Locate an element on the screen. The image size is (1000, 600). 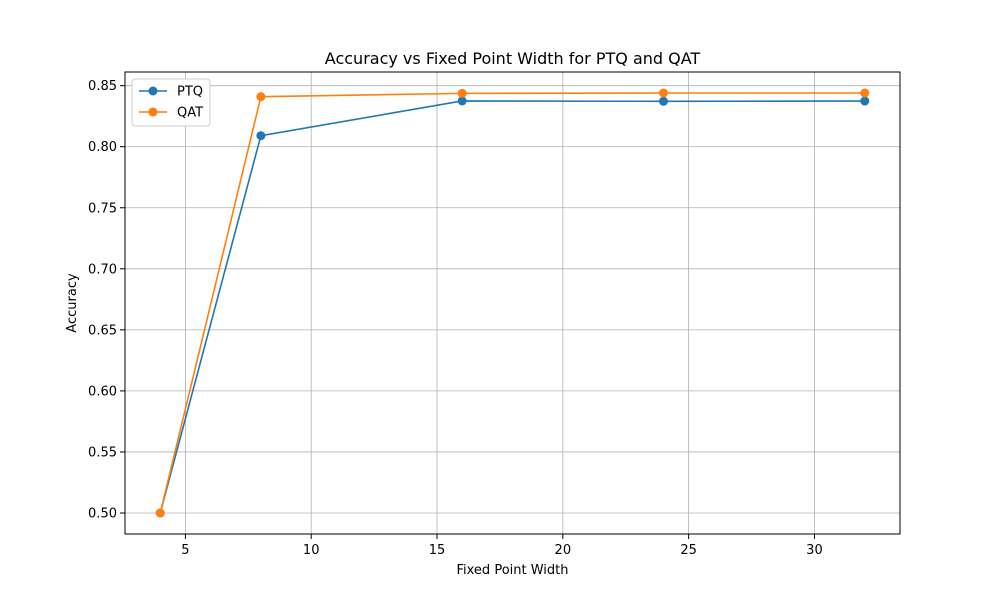
y-tick-label: 0.50 is located at coordinates (102, 514).